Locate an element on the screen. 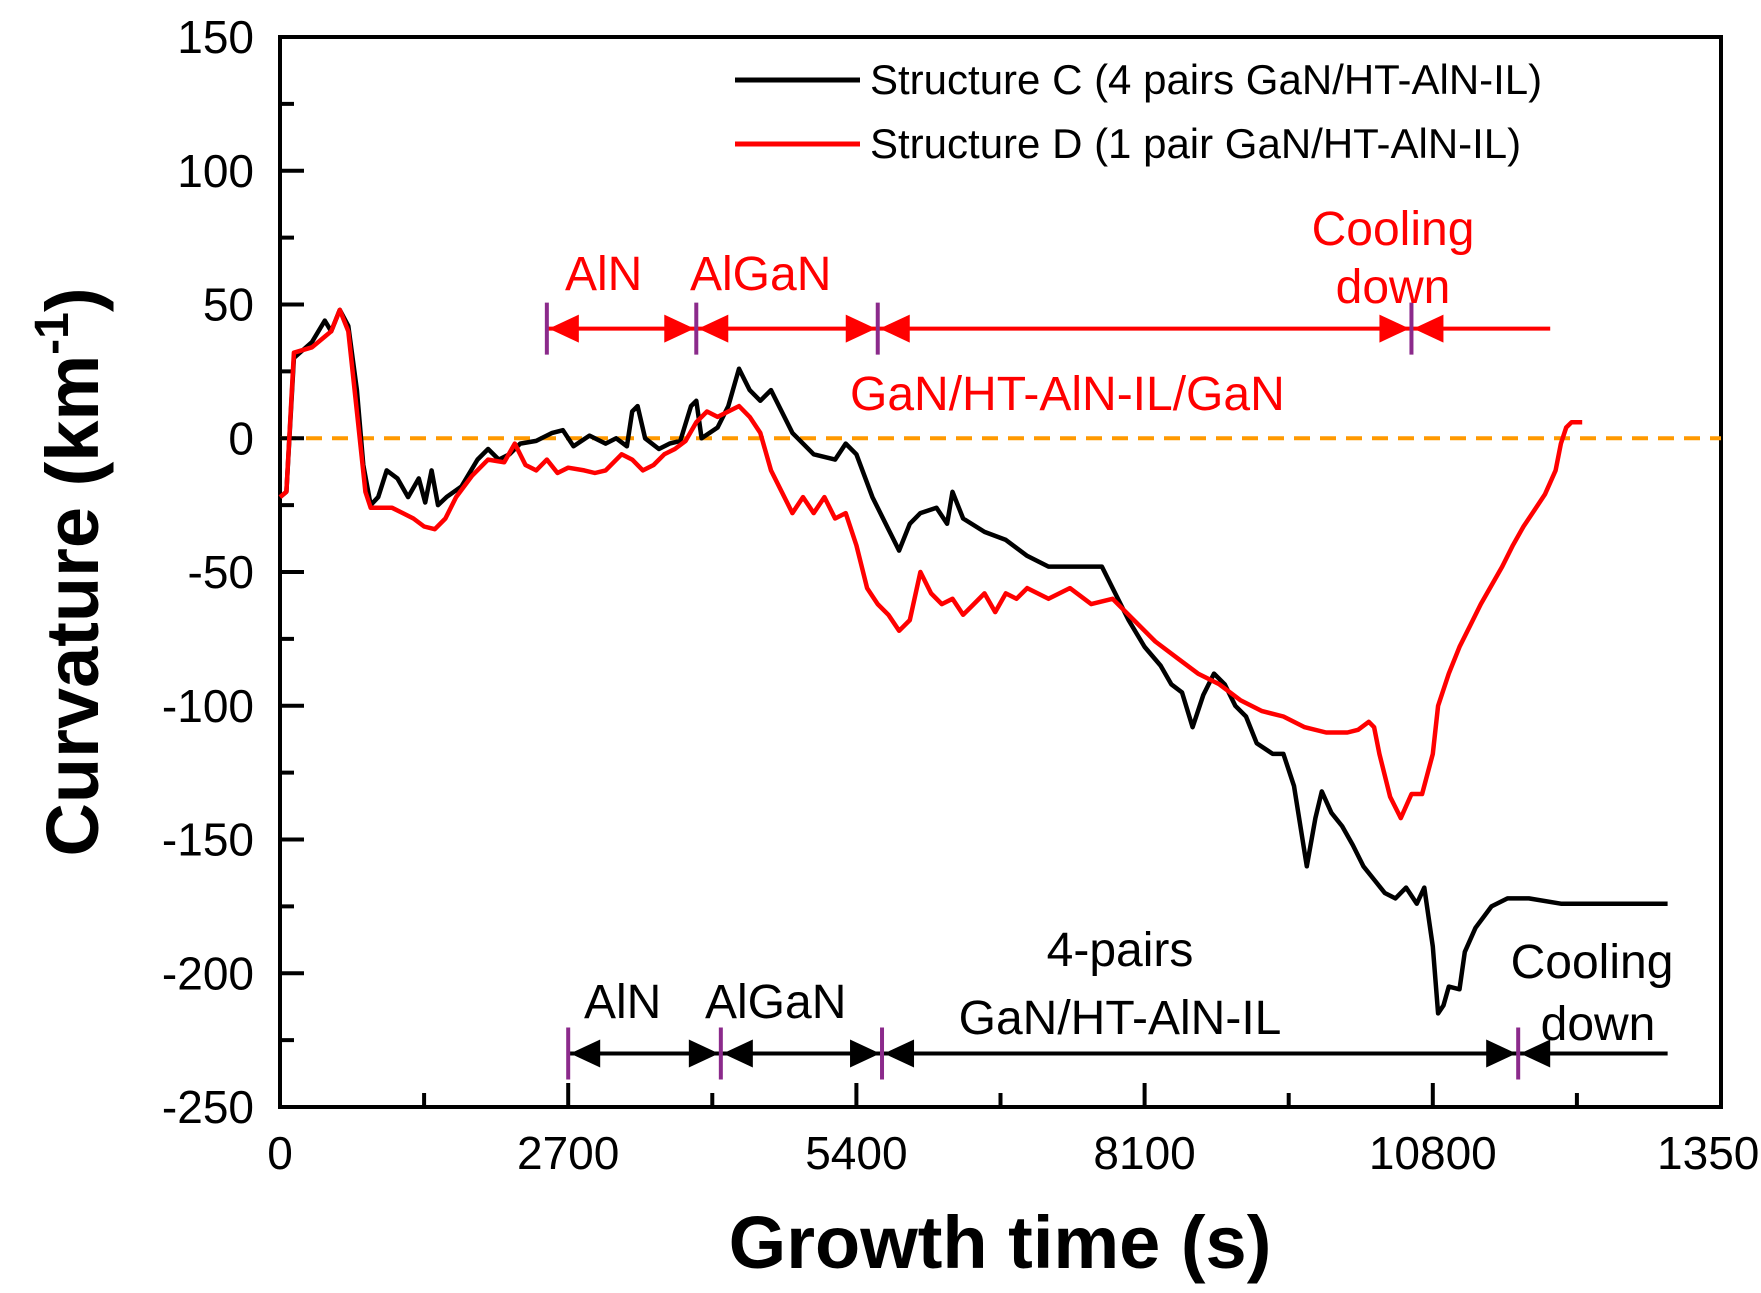 The image size is (1761, 1293). y-tick-label: -100 is located at coordinates (208, 706).